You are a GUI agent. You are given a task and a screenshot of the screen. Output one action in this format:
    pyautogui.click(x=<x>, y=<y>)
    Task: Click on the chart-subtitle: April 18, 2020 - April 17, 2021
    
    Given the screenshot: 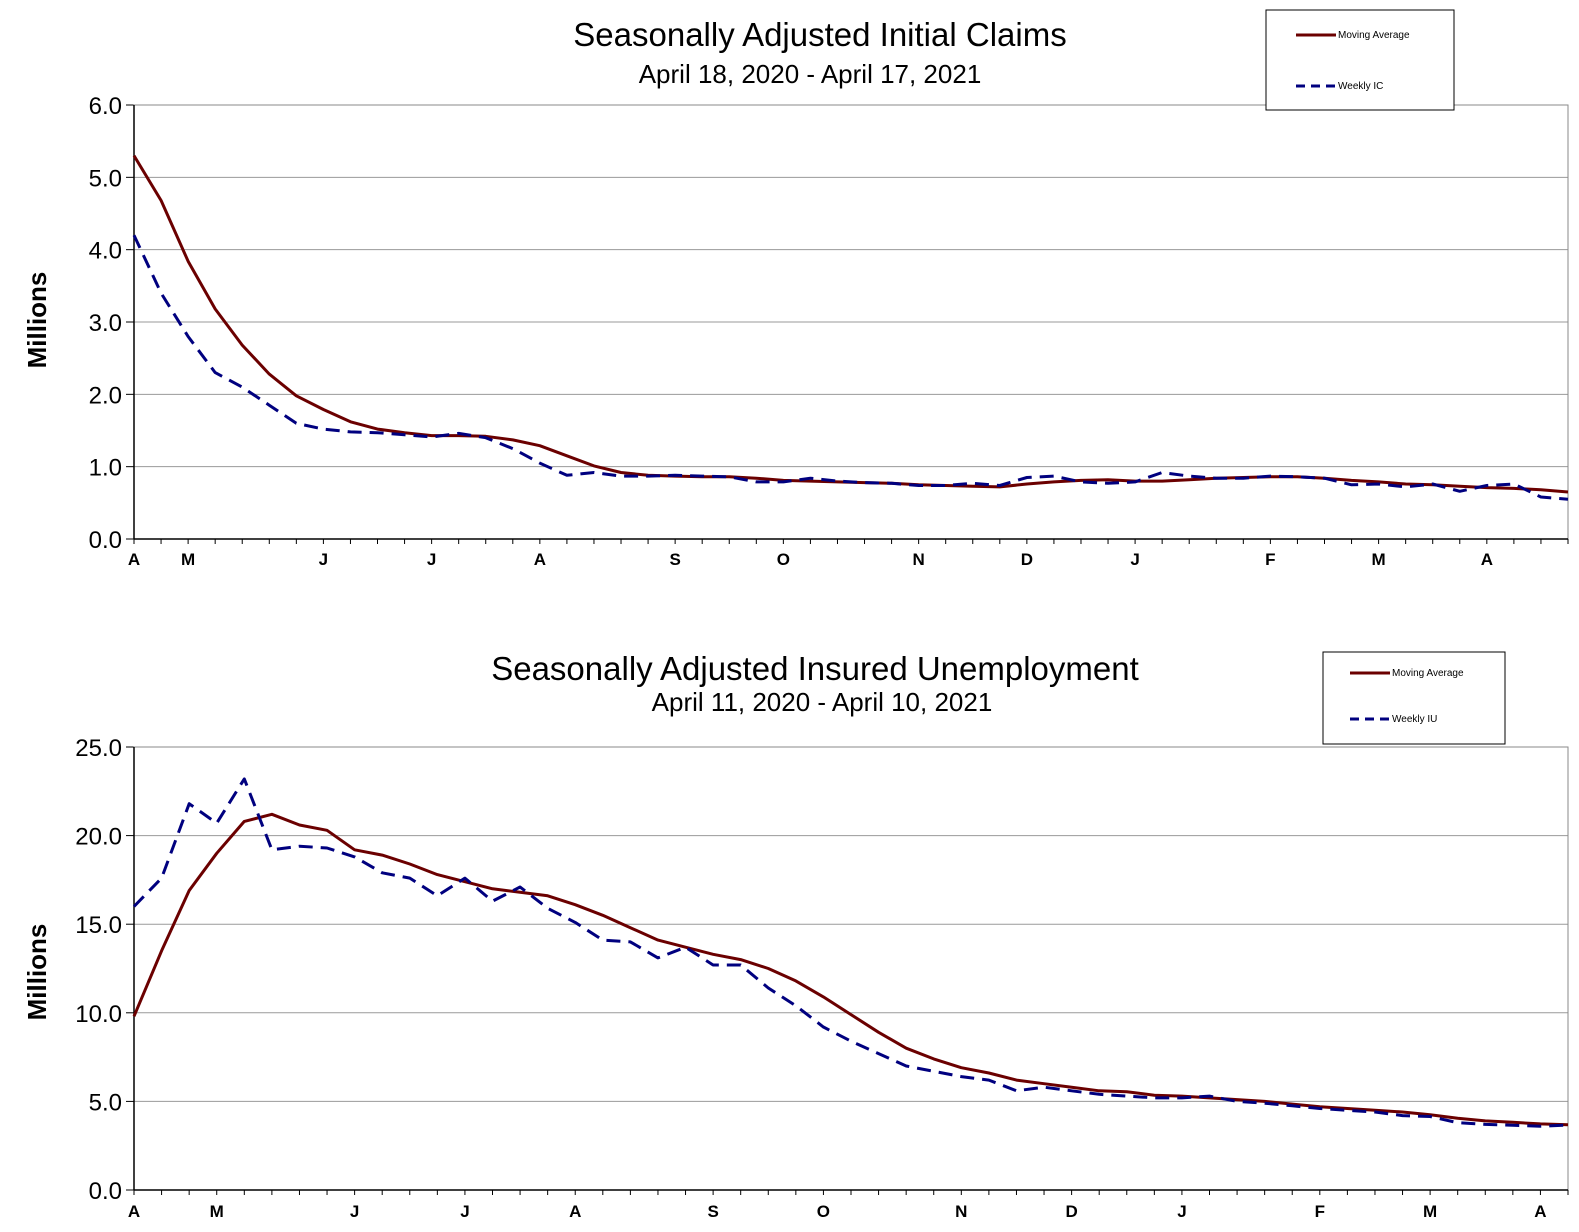 What is the action you would take?
    pyautogui.click(x=810, y=74)
    